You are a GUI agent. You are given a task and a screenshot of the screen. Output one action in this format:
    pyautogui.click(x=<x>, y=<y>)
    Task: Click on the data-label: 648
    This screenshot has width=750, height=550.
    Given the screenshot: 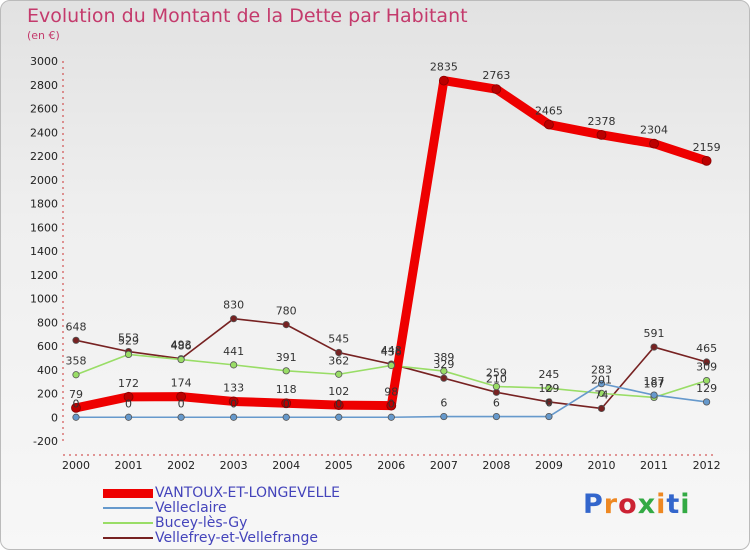 What is the action you would take?
    pyautogui.click(x=76, y=326)
    